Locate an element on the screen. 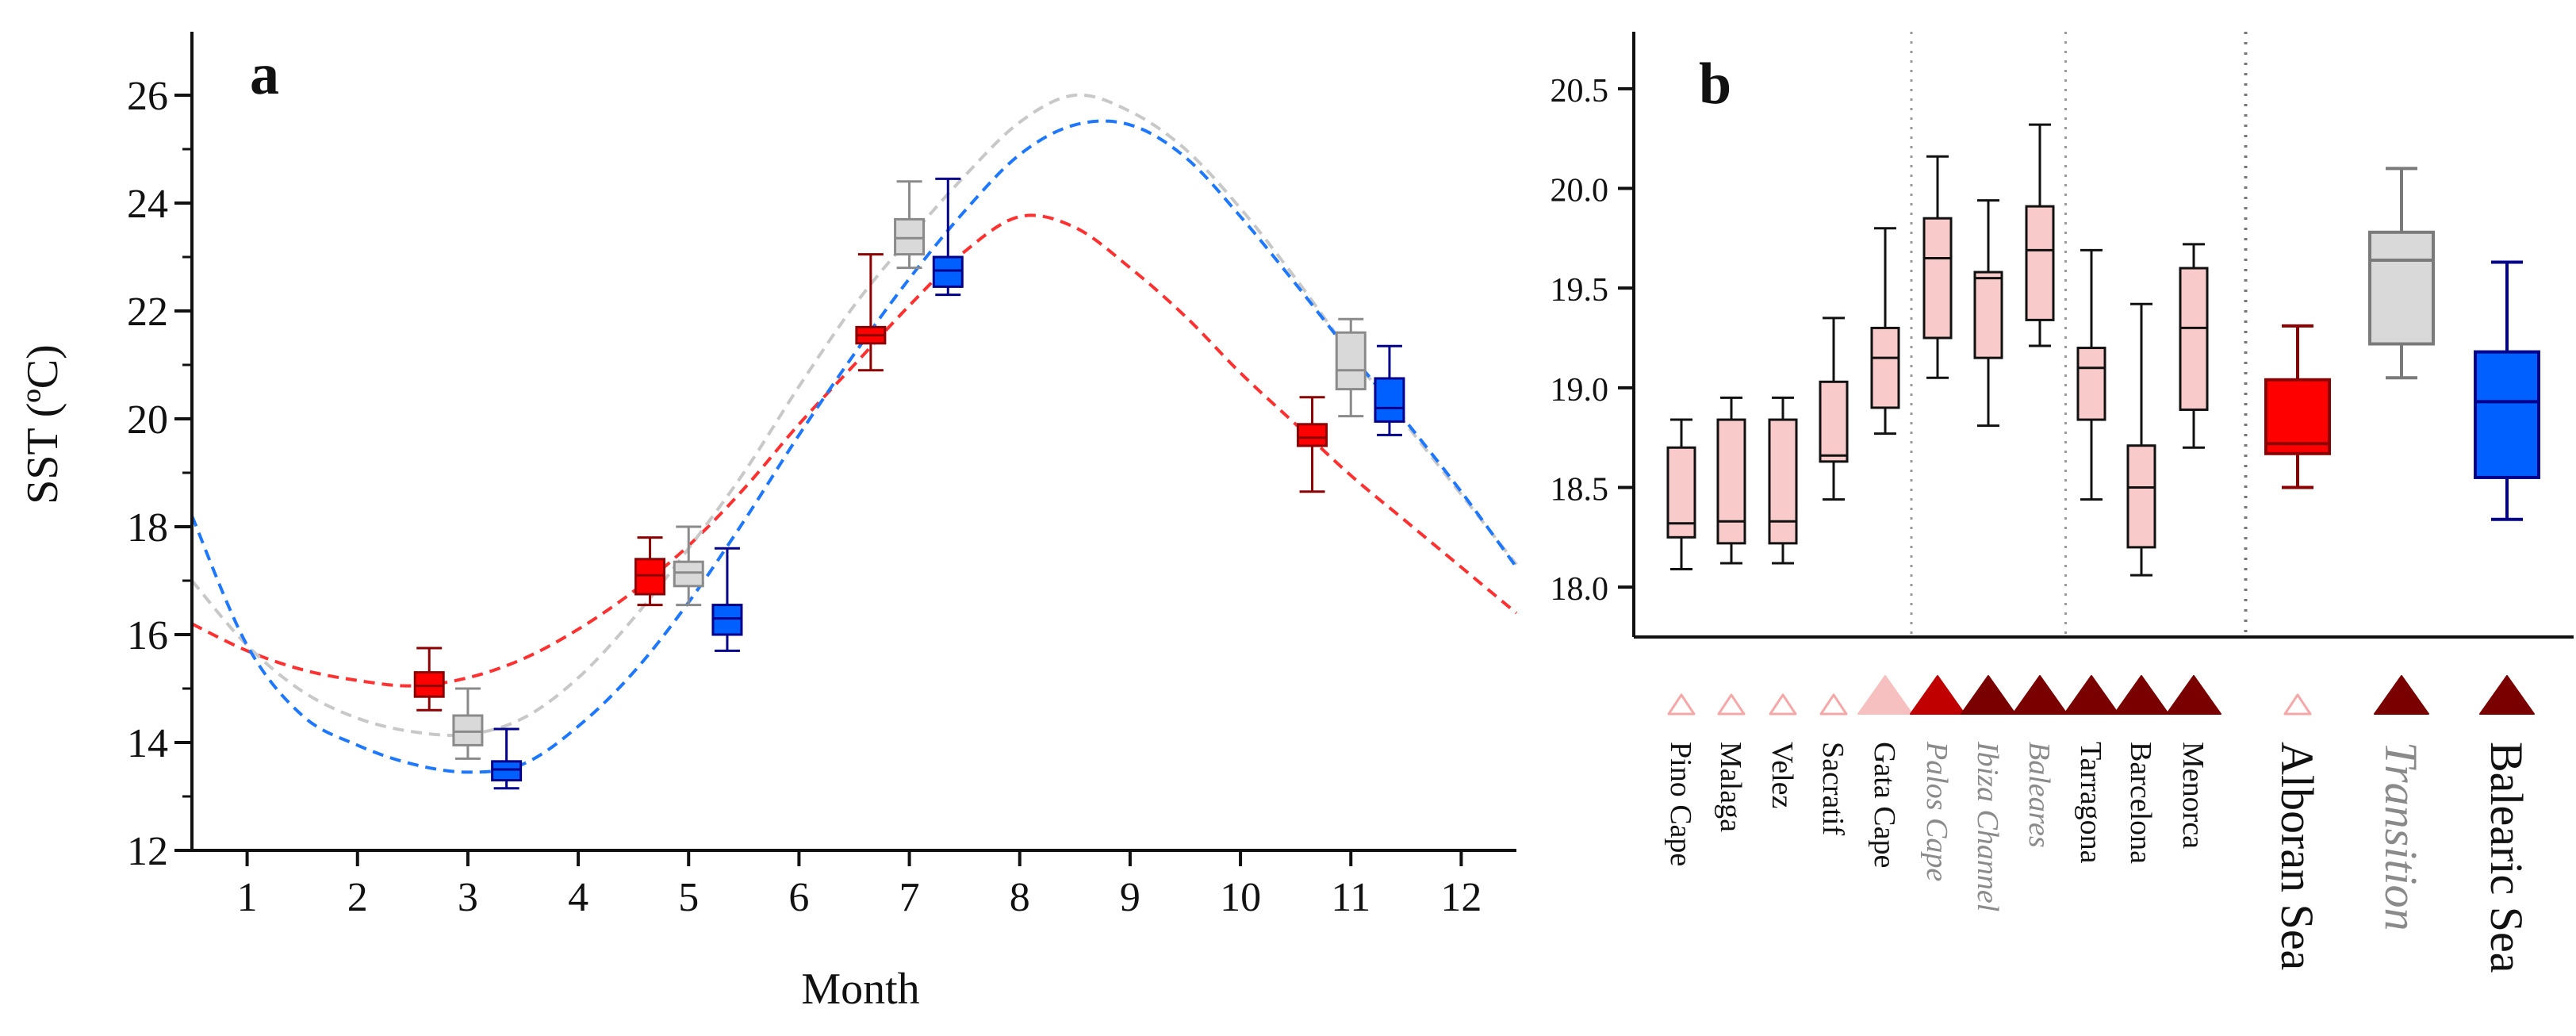 The width and height of the screenshot is (2576, 1036). triangle-marker-menorca is located at coordinates (2193, 695).